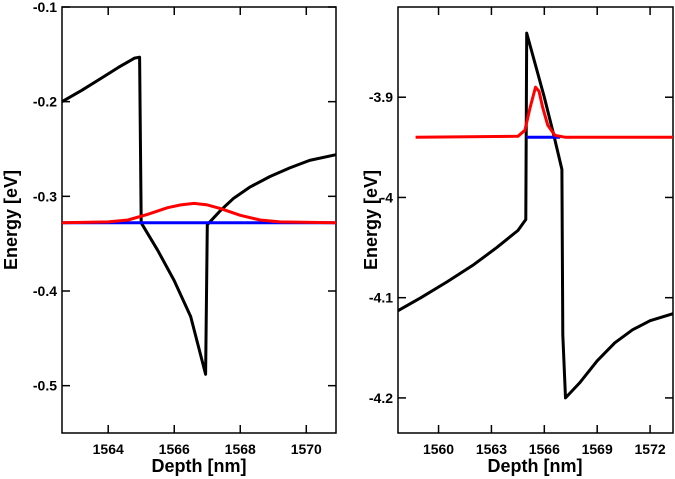 The width and height of the screenshot is (675, 479). What do you see at coordinates (306, 449) in the screenshot?
I see `left-x-tick-label: 1570` at bounding box center [306, 449].